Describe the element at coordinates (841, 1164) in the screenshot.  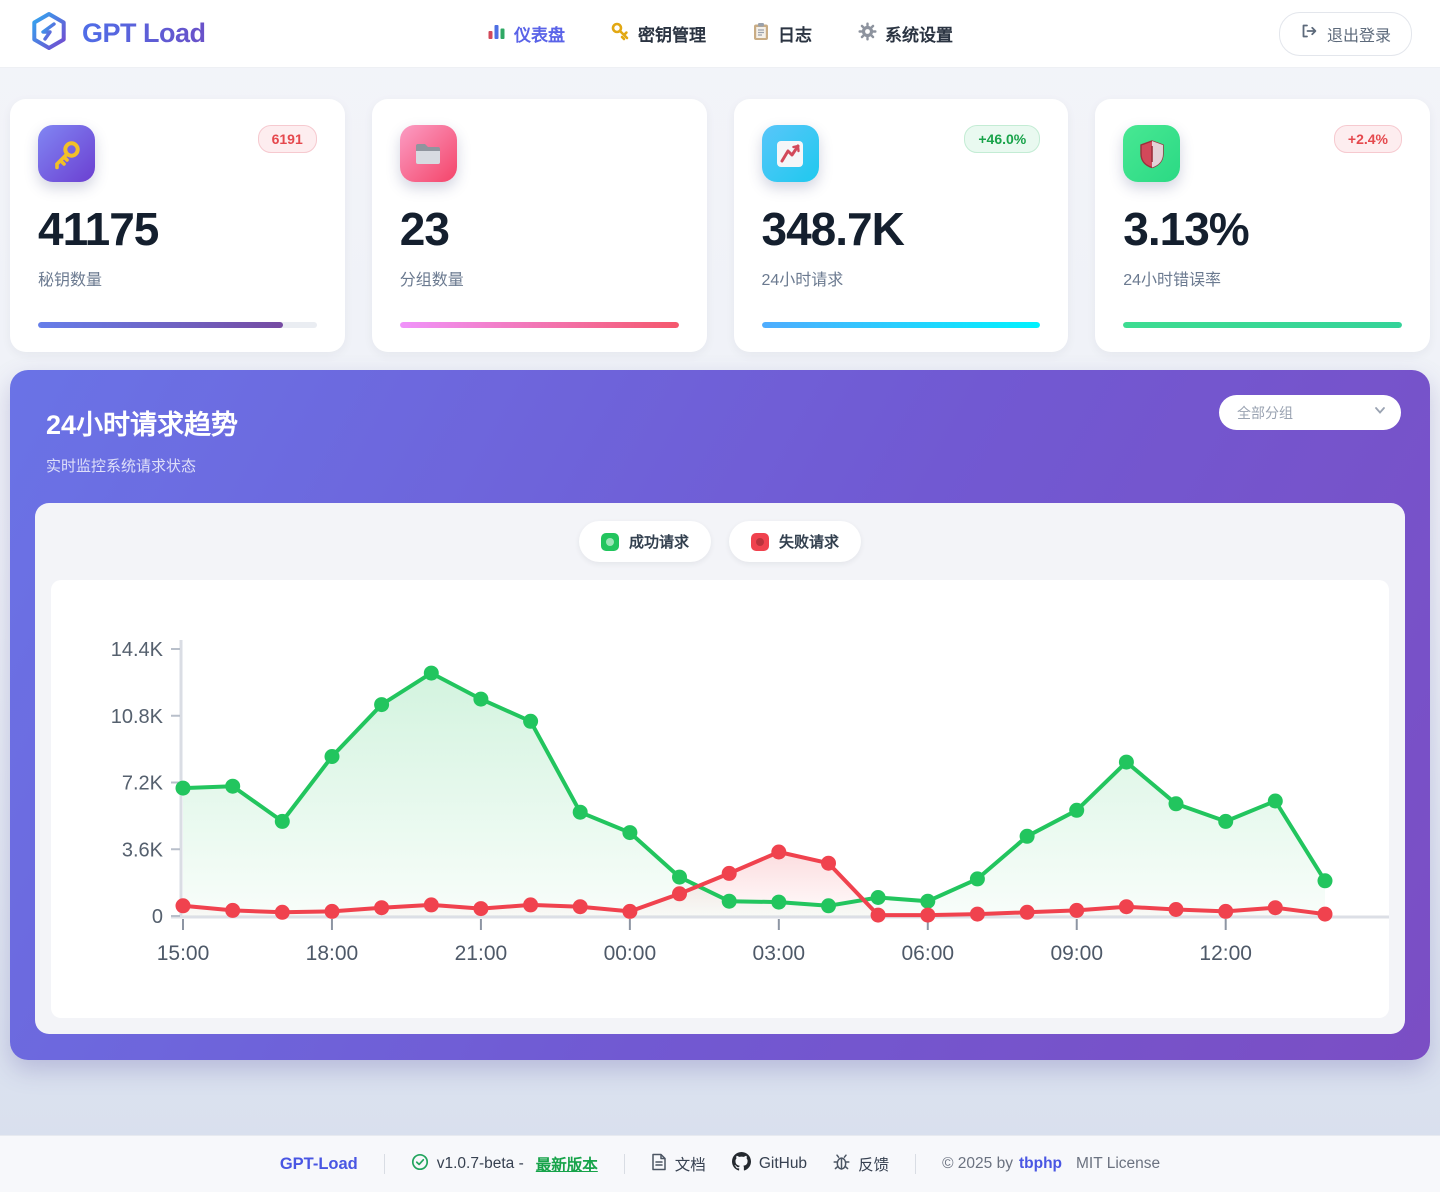
I see `bug-icon` at that location.